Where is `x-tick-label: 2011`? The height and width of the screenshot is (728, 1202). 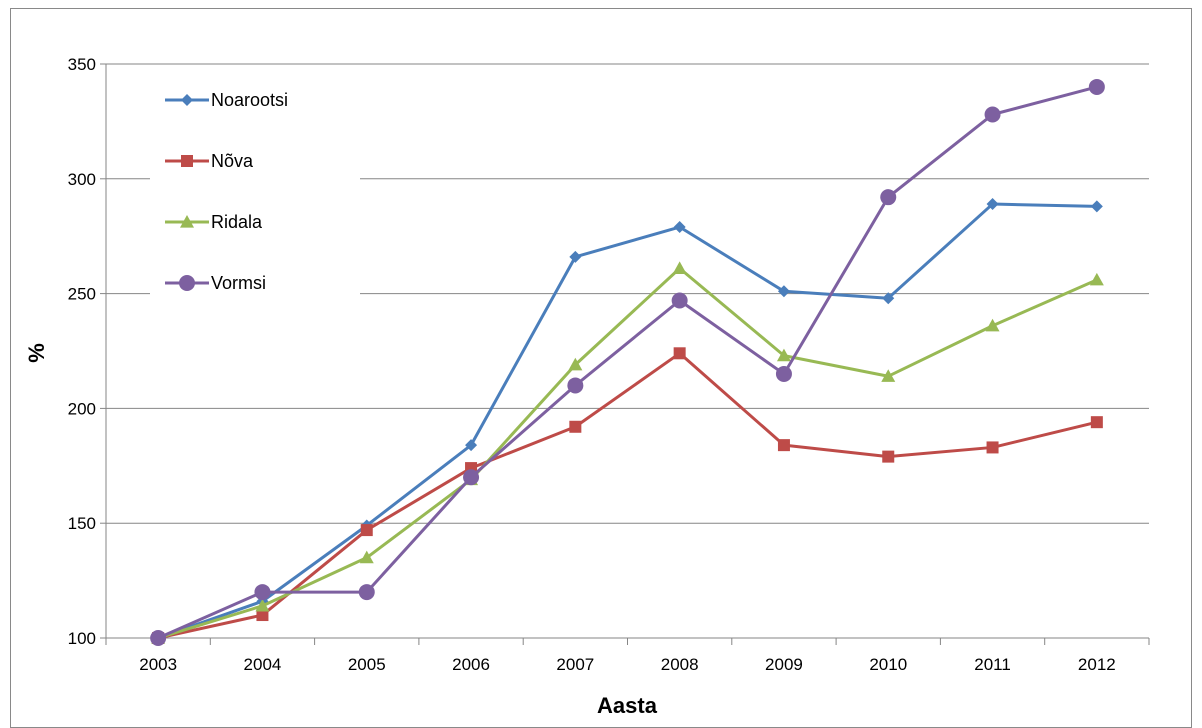
x-tick-label: 2011 is located at coordinates (992, 664).